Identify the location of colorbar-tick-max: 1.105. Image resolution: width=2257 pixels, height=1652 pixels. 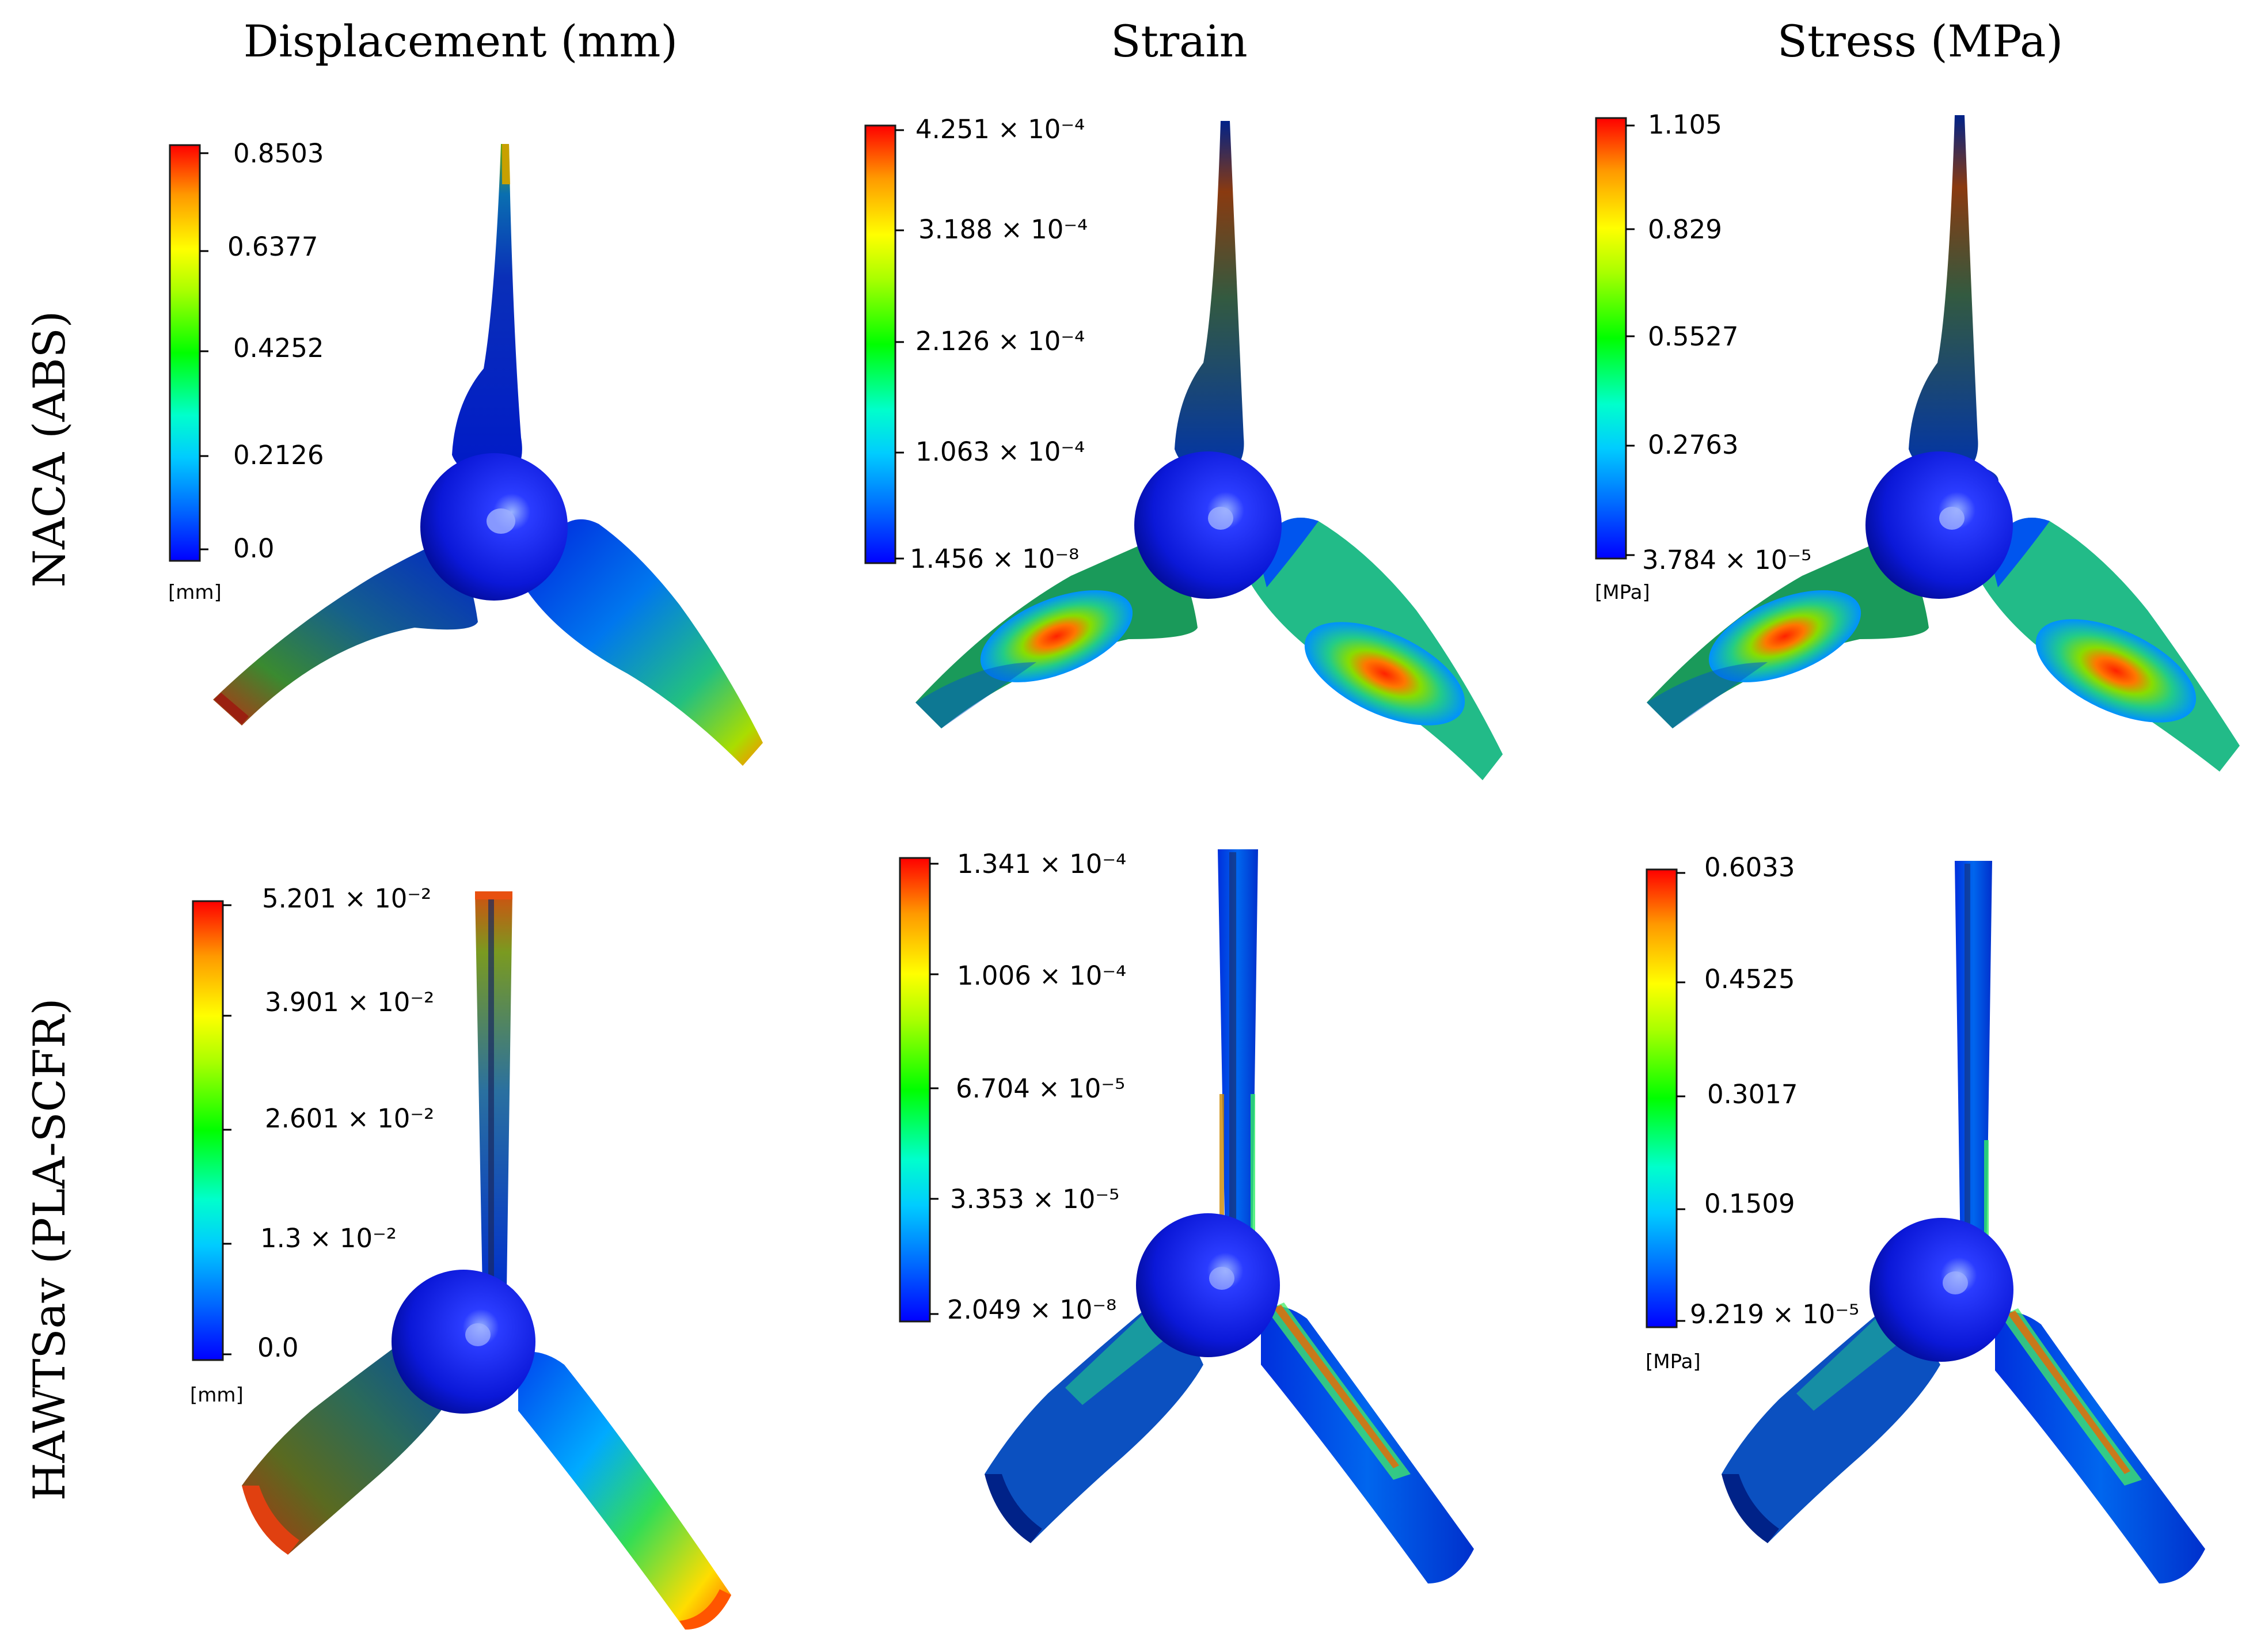
(1685, 124).